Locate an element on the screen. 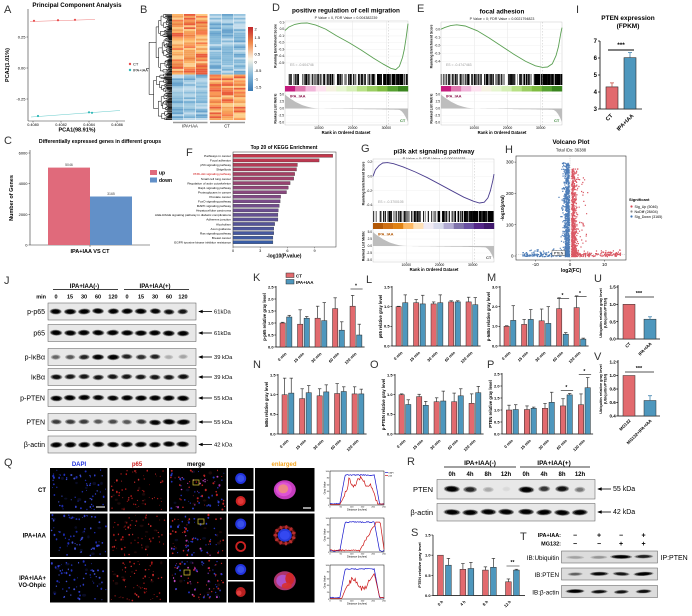 The width and height of the screenshot is (692, 616). svg-text: 1 is located at coordinates (256, 45).